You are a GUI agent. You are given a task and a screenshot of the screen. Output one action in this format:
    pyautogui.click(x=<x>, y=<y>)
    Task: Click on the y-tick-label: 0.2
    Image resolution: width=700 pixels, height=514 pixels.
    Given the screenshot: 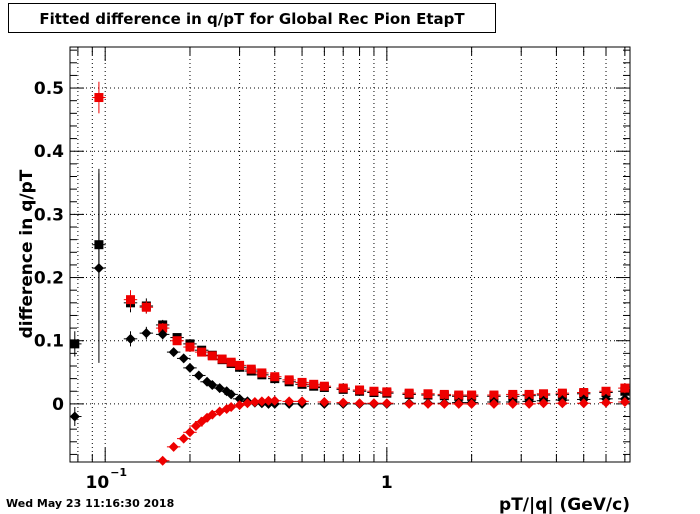 What is the action you would take?
    pyautogui.click(x=49, y=279)
    